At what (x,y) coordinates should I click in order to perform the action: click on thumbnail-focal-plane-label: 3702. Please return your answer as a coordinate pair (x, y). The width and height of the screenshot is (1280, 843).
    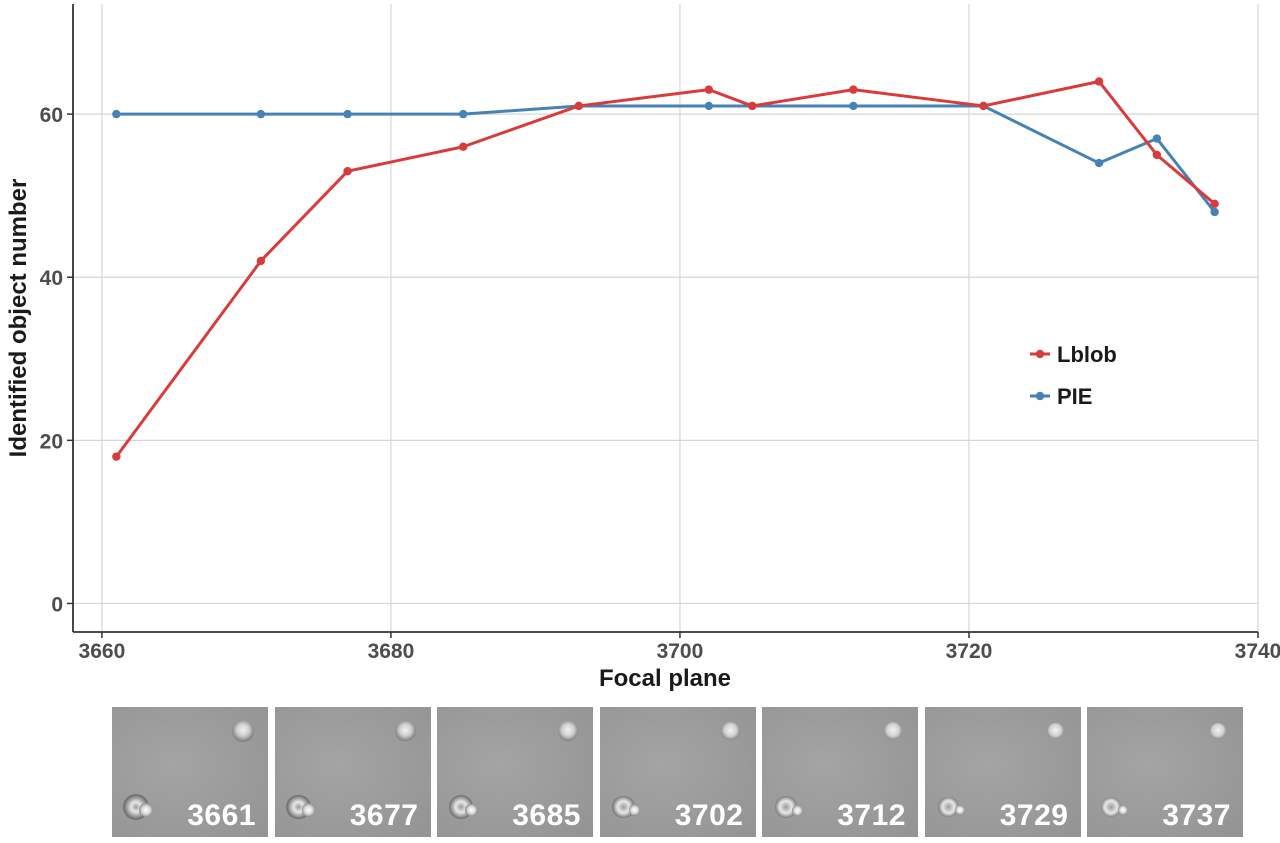
    Looking at the image, I should click on (709, 815).